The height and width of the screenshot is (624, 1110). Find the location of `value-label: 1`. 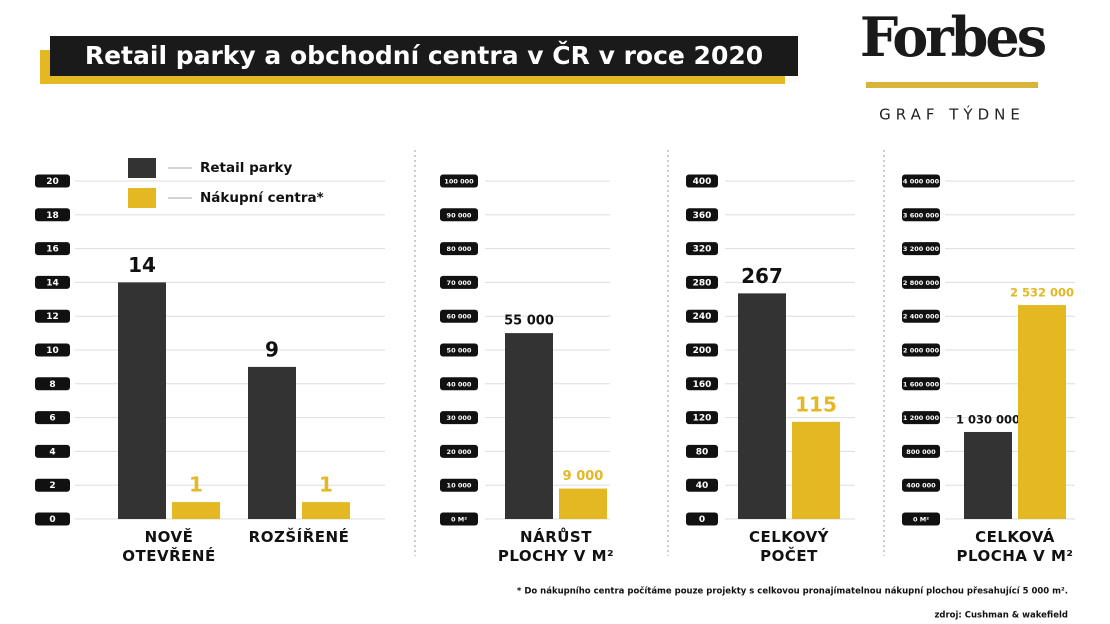

value-label: 1 is located at coordinates (326, 485).